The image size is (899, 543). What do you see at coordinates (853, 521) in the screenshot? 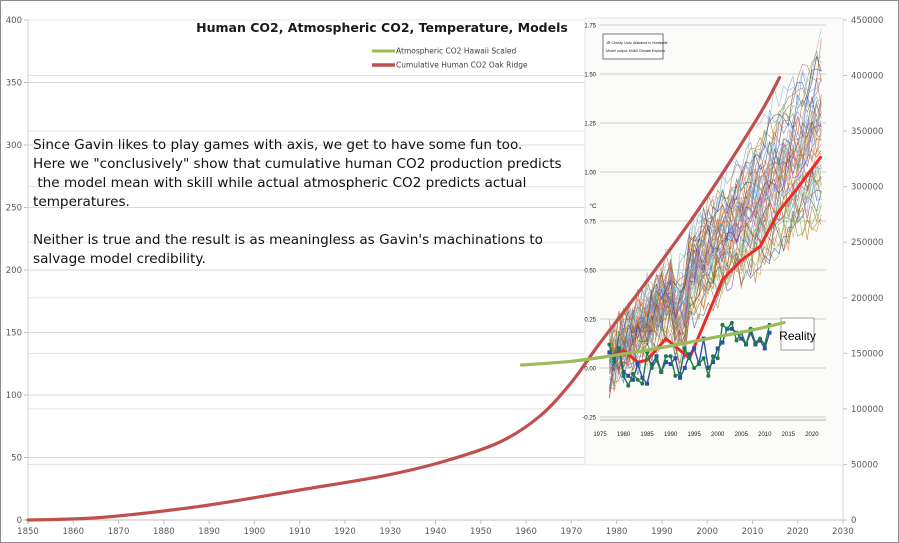
I see `y-right-tick-label: 0` at bounding box center [853, 521].